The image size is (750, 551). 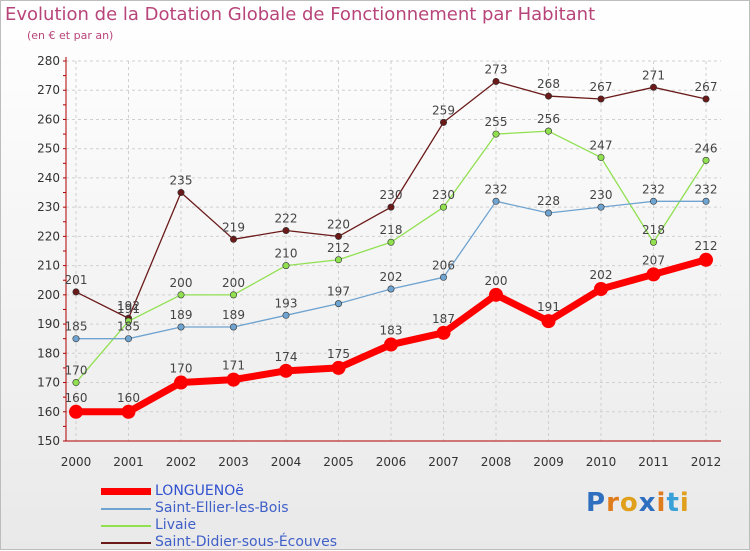 I want to click on x-tick-label: 2003, so click(x=233, y=462).